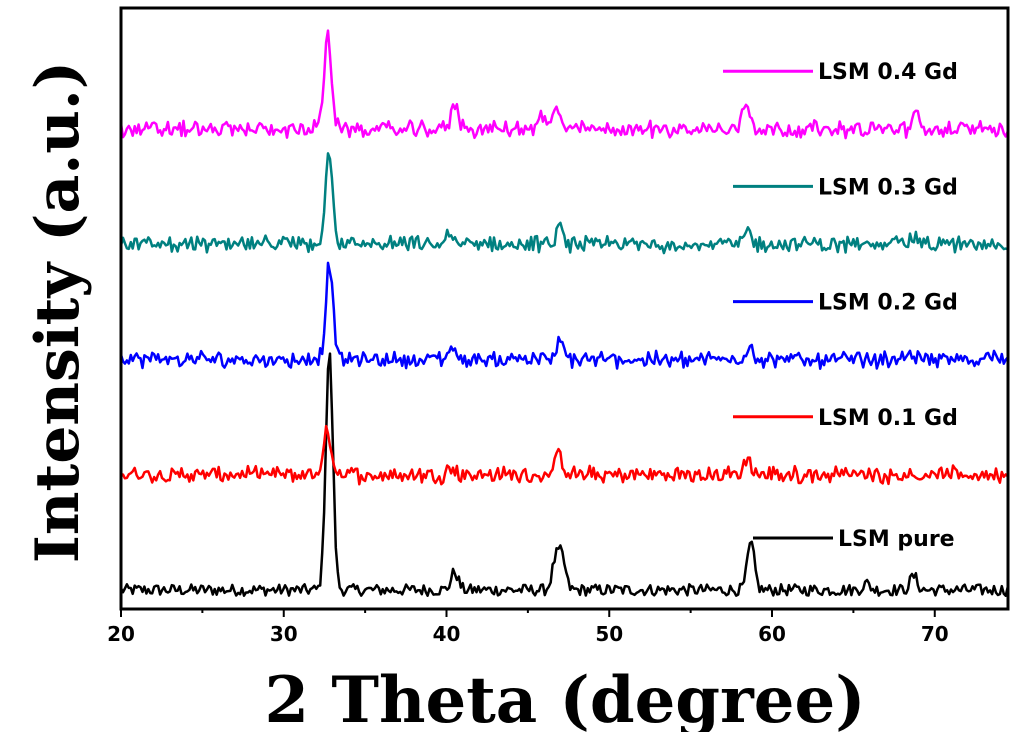  Describe the element at coordinates (888, 72) in the screenshot. I see `legend-label: LSM 0.4 Gd` at that location.